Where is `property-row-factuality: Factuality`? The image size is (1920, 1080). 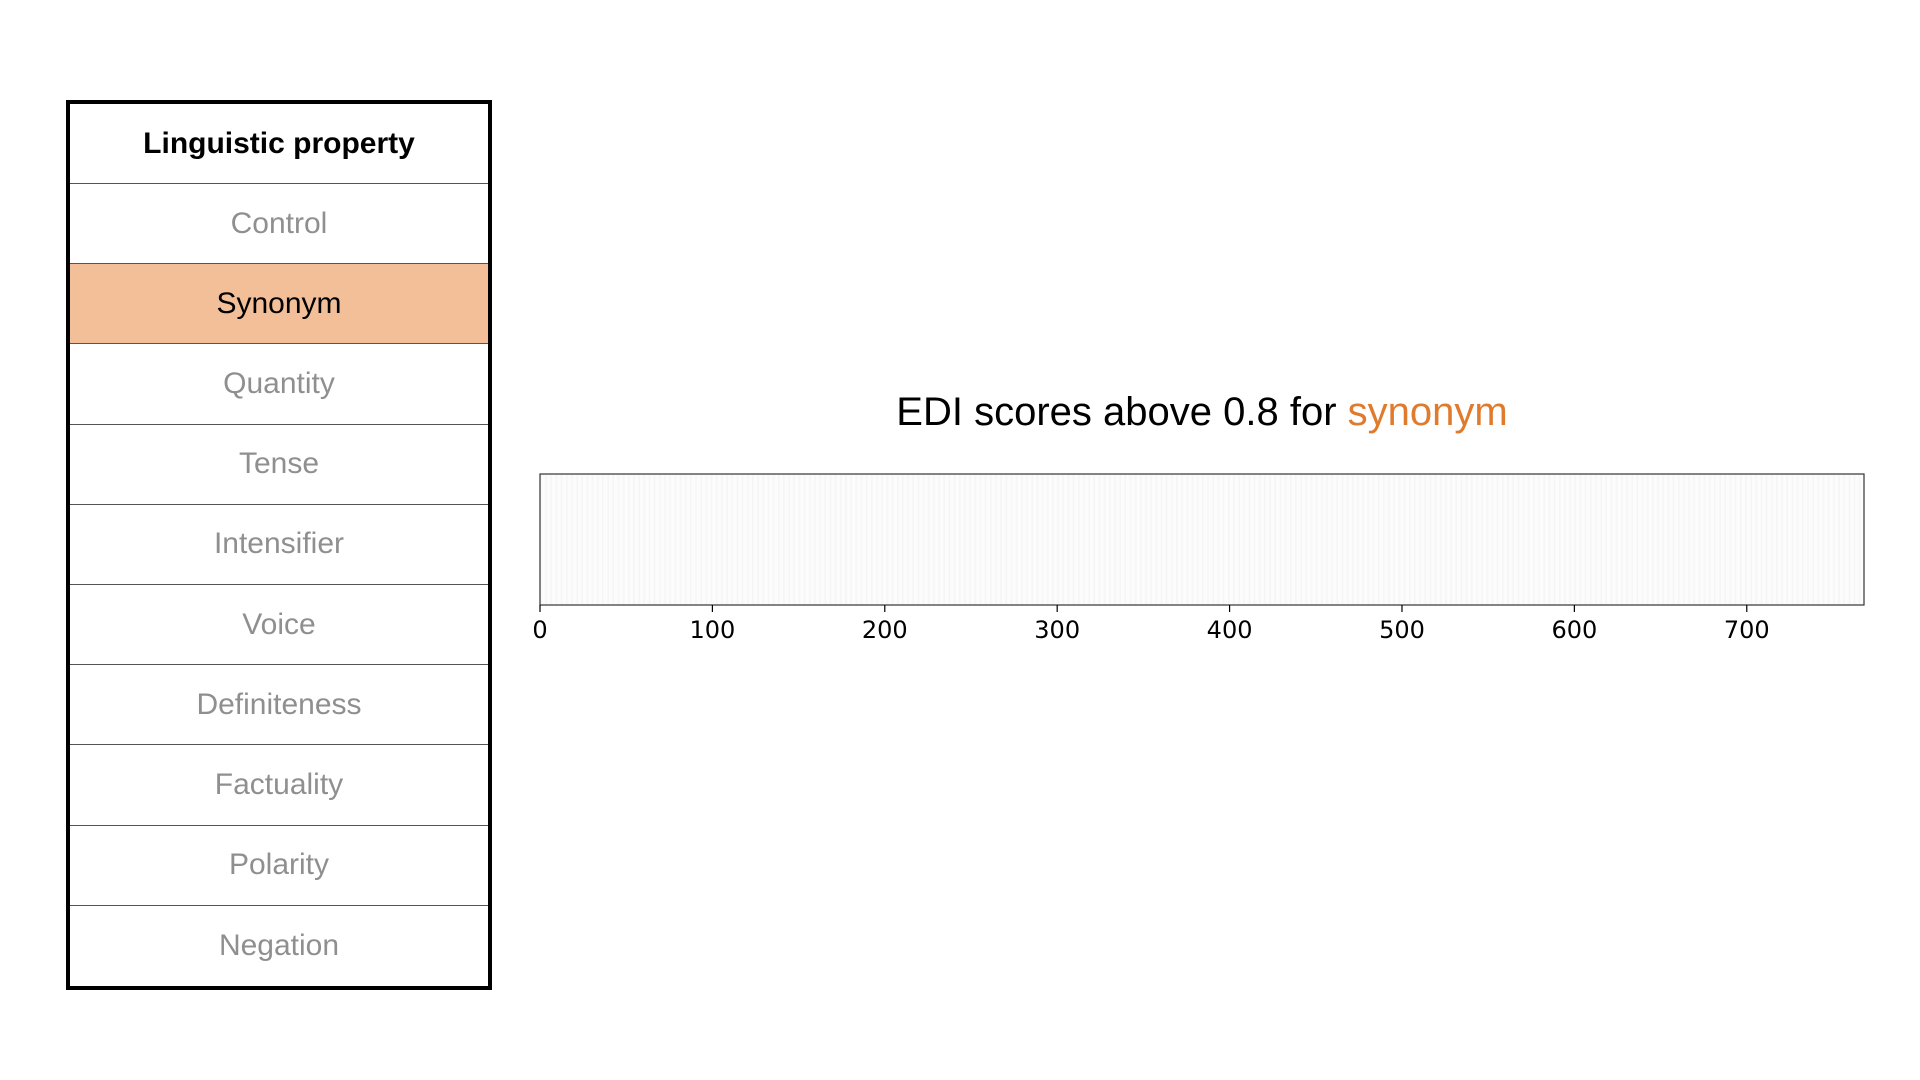 property-row-factuality: Factuality is located at coordinates (279, 785).